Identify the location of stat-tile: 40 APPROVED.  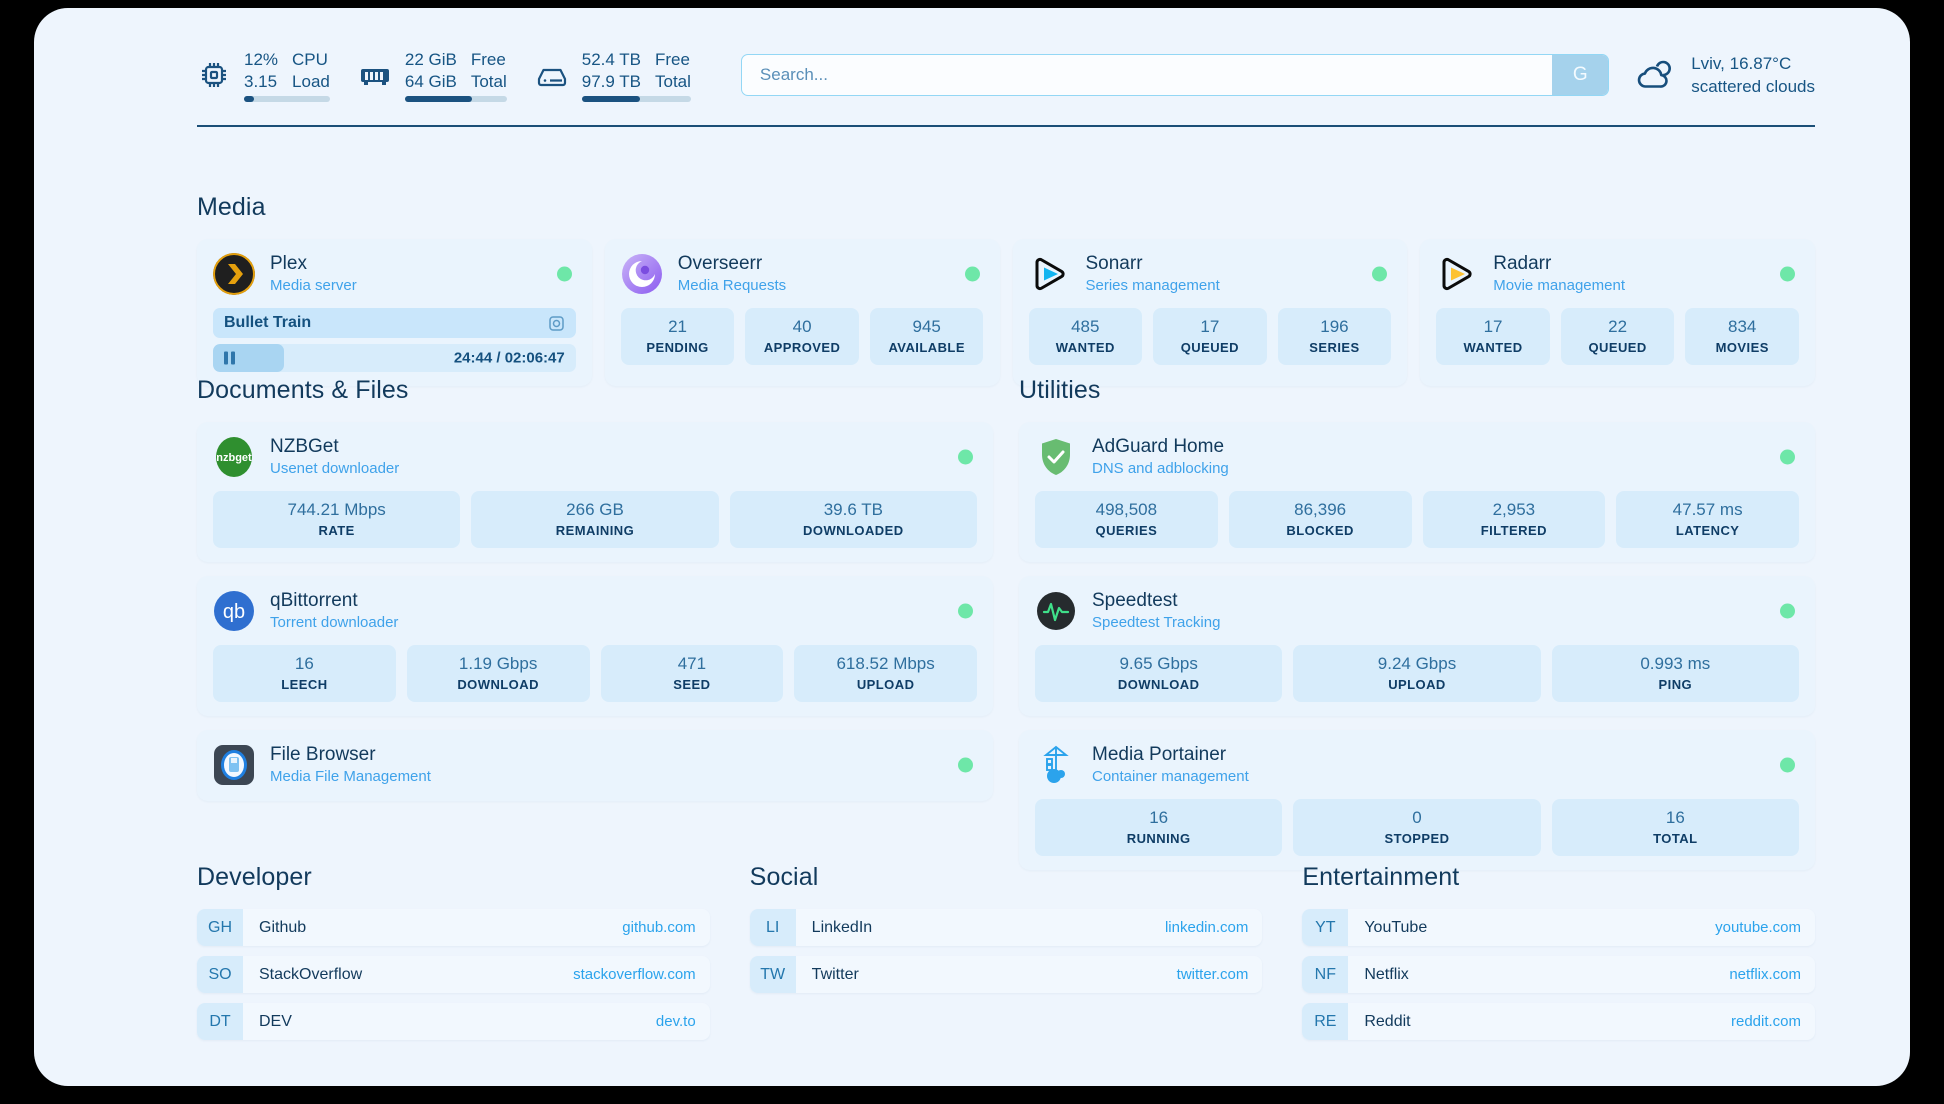
(802, 336).